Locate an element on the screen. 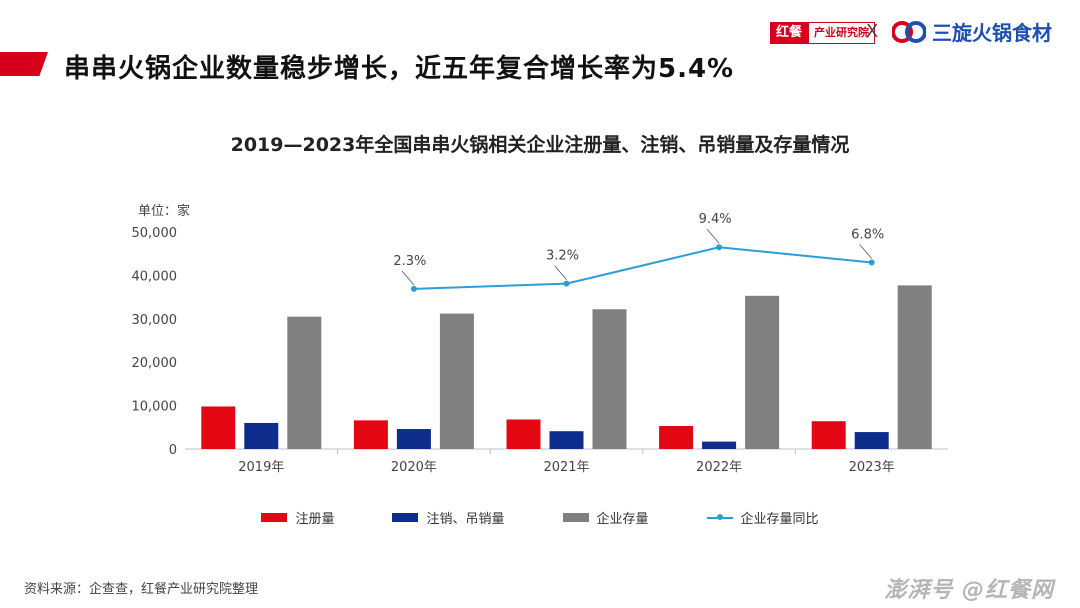 The image size is (1080, 608). page-title: 串串火锅企业数量稳步增长，近五年复合增长率为5.4% is located at coordinates (399, 69).